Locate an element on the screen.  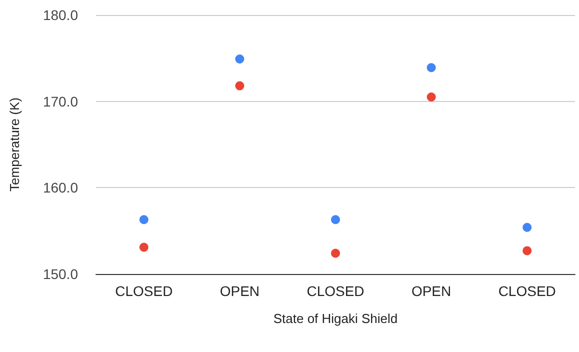
y-tick-label: 170.0 is located at coordinates (60, 101).